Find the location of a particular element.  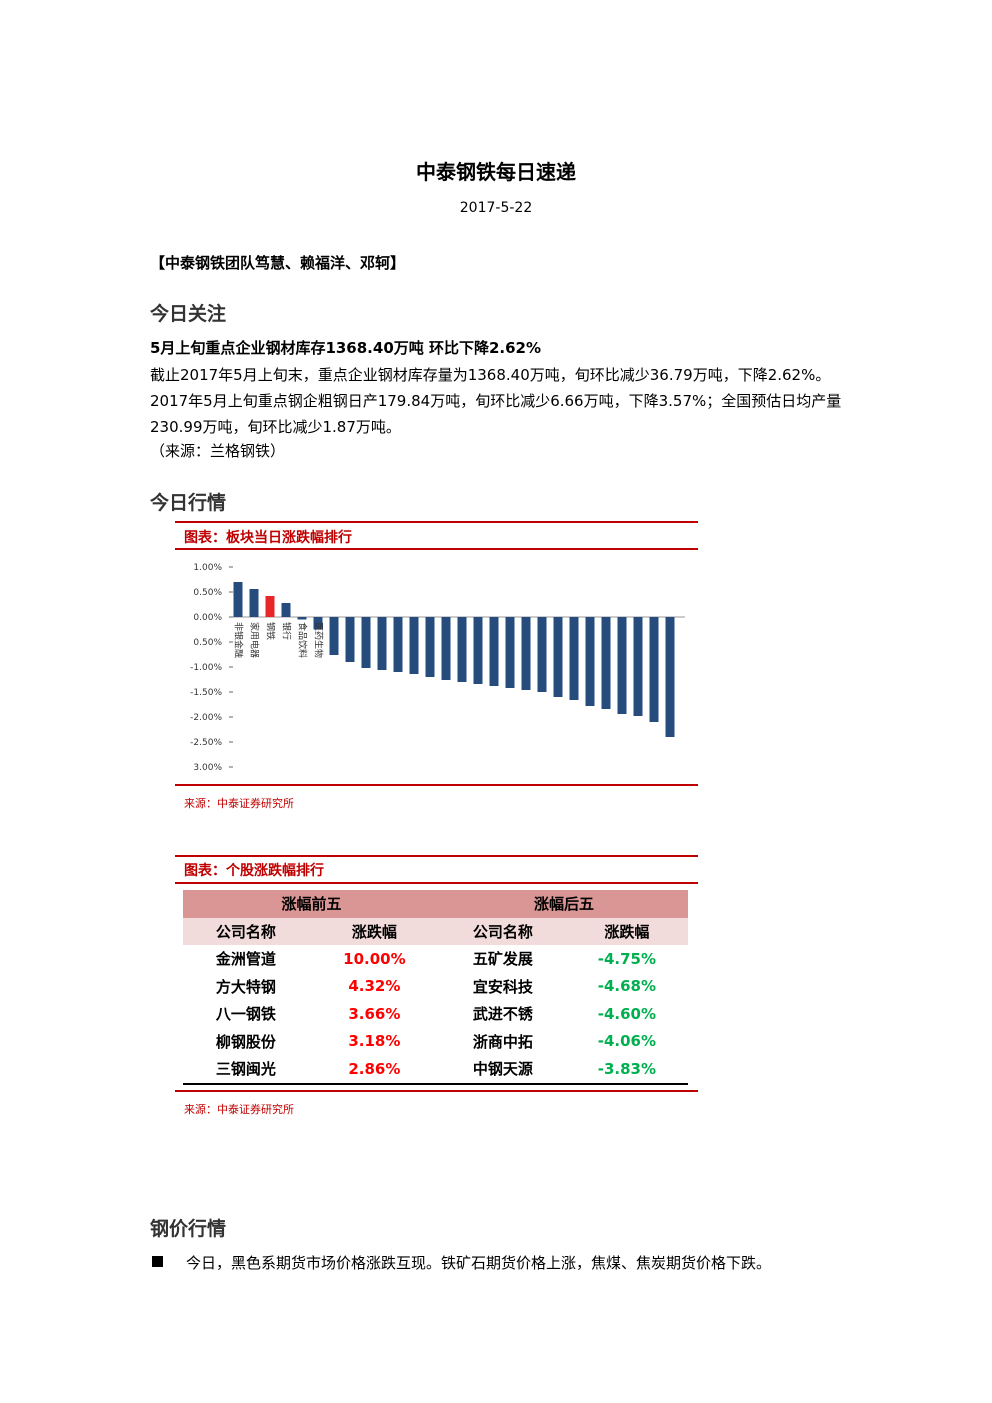

company-cell: 中钢天源 is located at coordinates (502, 1069).